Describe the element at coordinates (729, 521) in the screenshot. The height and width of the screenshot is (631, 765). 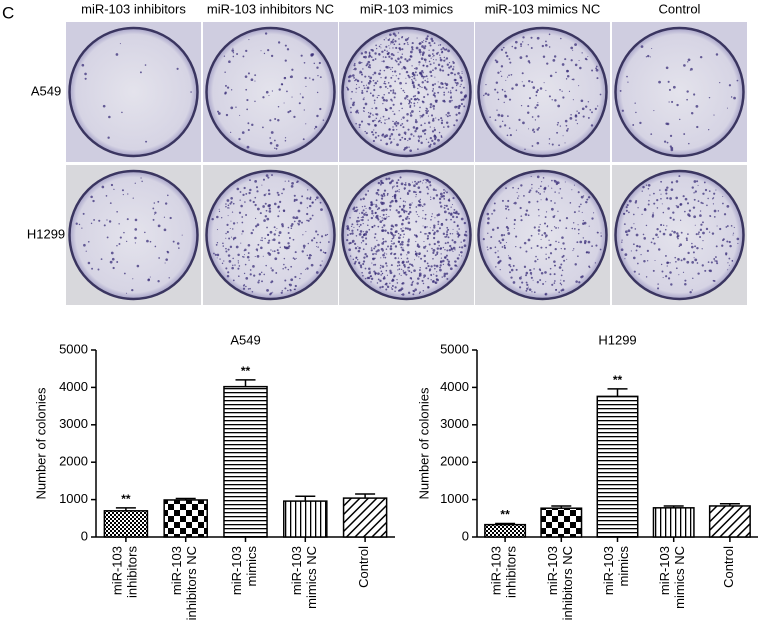
I see `bar` at that location.